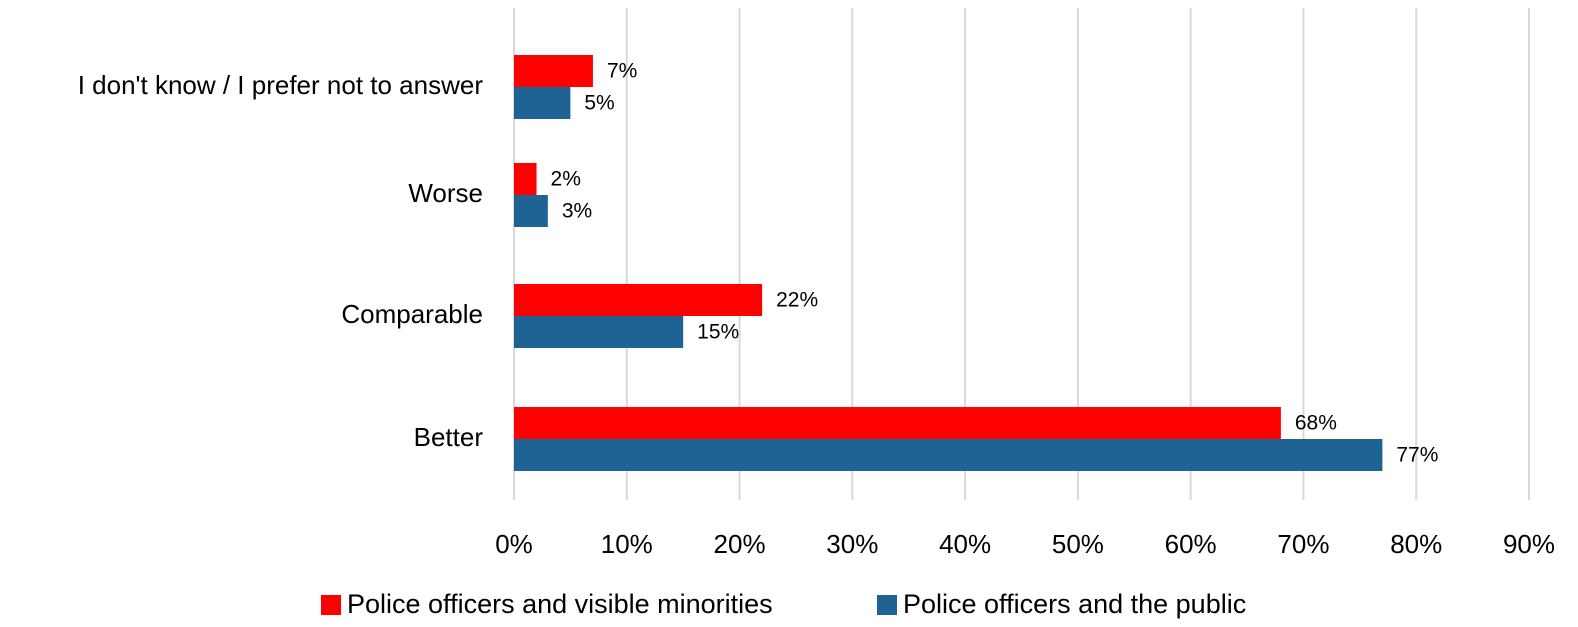 The height and width of the screenshot is (627, 1578). Describe the element at coordinates (1078, 544) in the screenshot. I see `x-tick-50: 50%` at that location.